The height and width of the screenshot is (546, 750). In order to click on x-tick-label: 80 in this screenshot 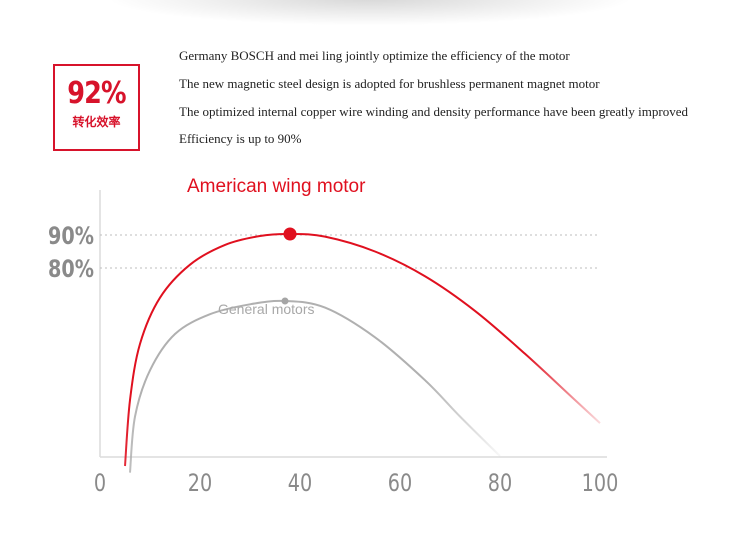, I will do `click(500, 484)`.